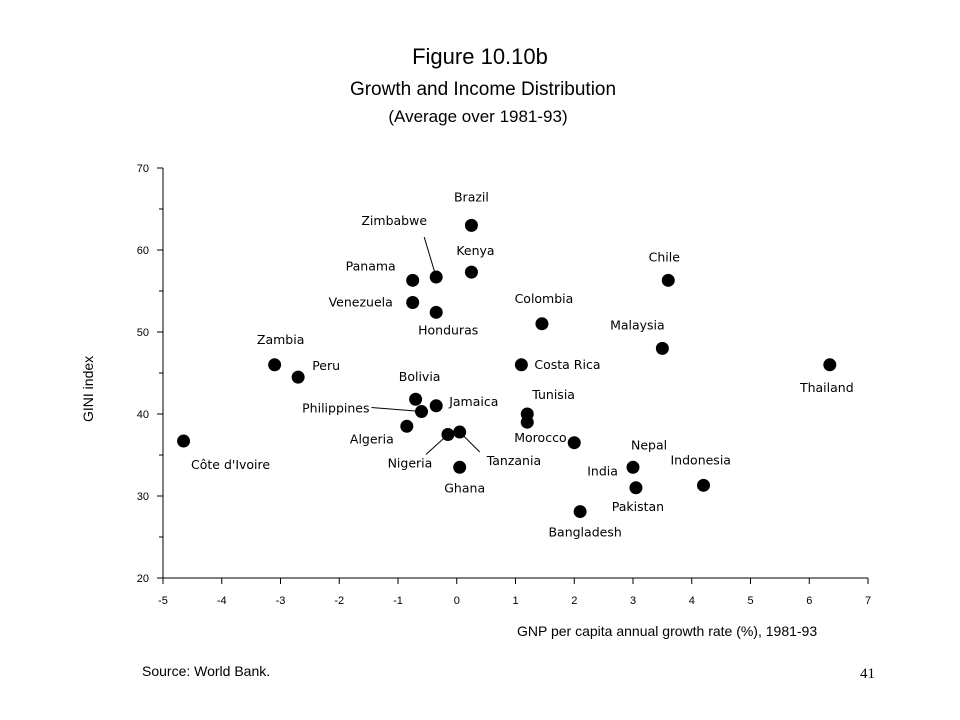 The height and width of the screenshot is (720, 960). Describe the element at coordinates (335, 408) in the screenshot. I see `label-philippines: Philippines` at that location.